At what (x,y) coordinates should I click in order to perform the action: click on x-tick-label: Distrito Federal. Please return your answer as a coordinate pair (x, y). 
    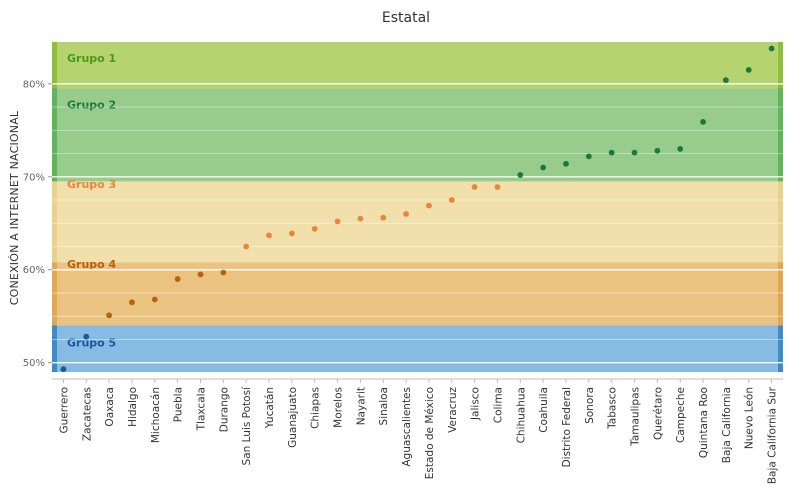
    Looking at the image, I should click on (567, 427).